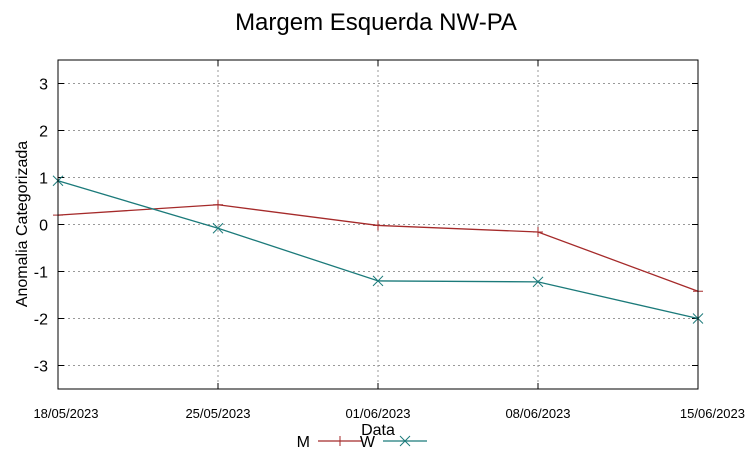  I want to click on y-tick-label: -1, so click(41, 273).